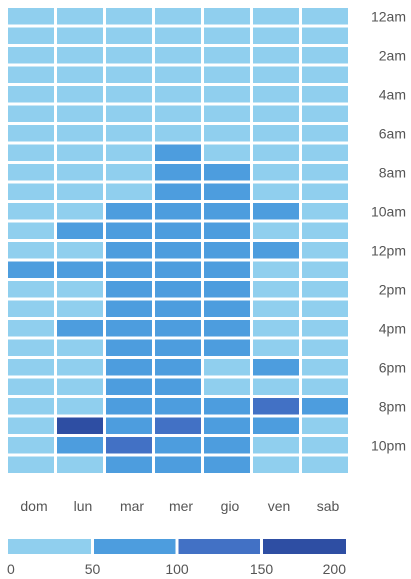  What do you see at coordinates (80, 35) in the screenshot?
I see `heatmap-cell-lun-h1` at bounding box center [80, 35].